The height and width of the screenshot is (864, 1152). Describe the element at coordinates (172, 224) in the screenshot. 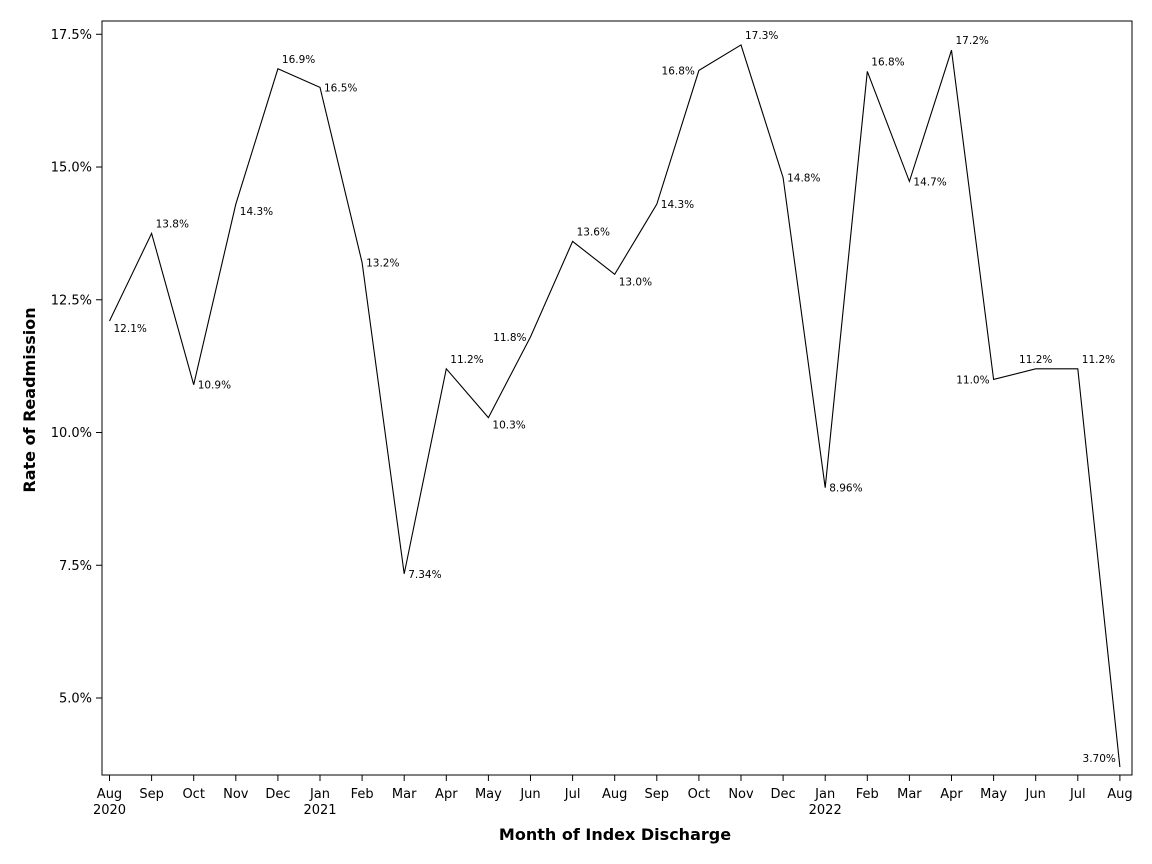

I see `data-label: 13.8%` at that location.